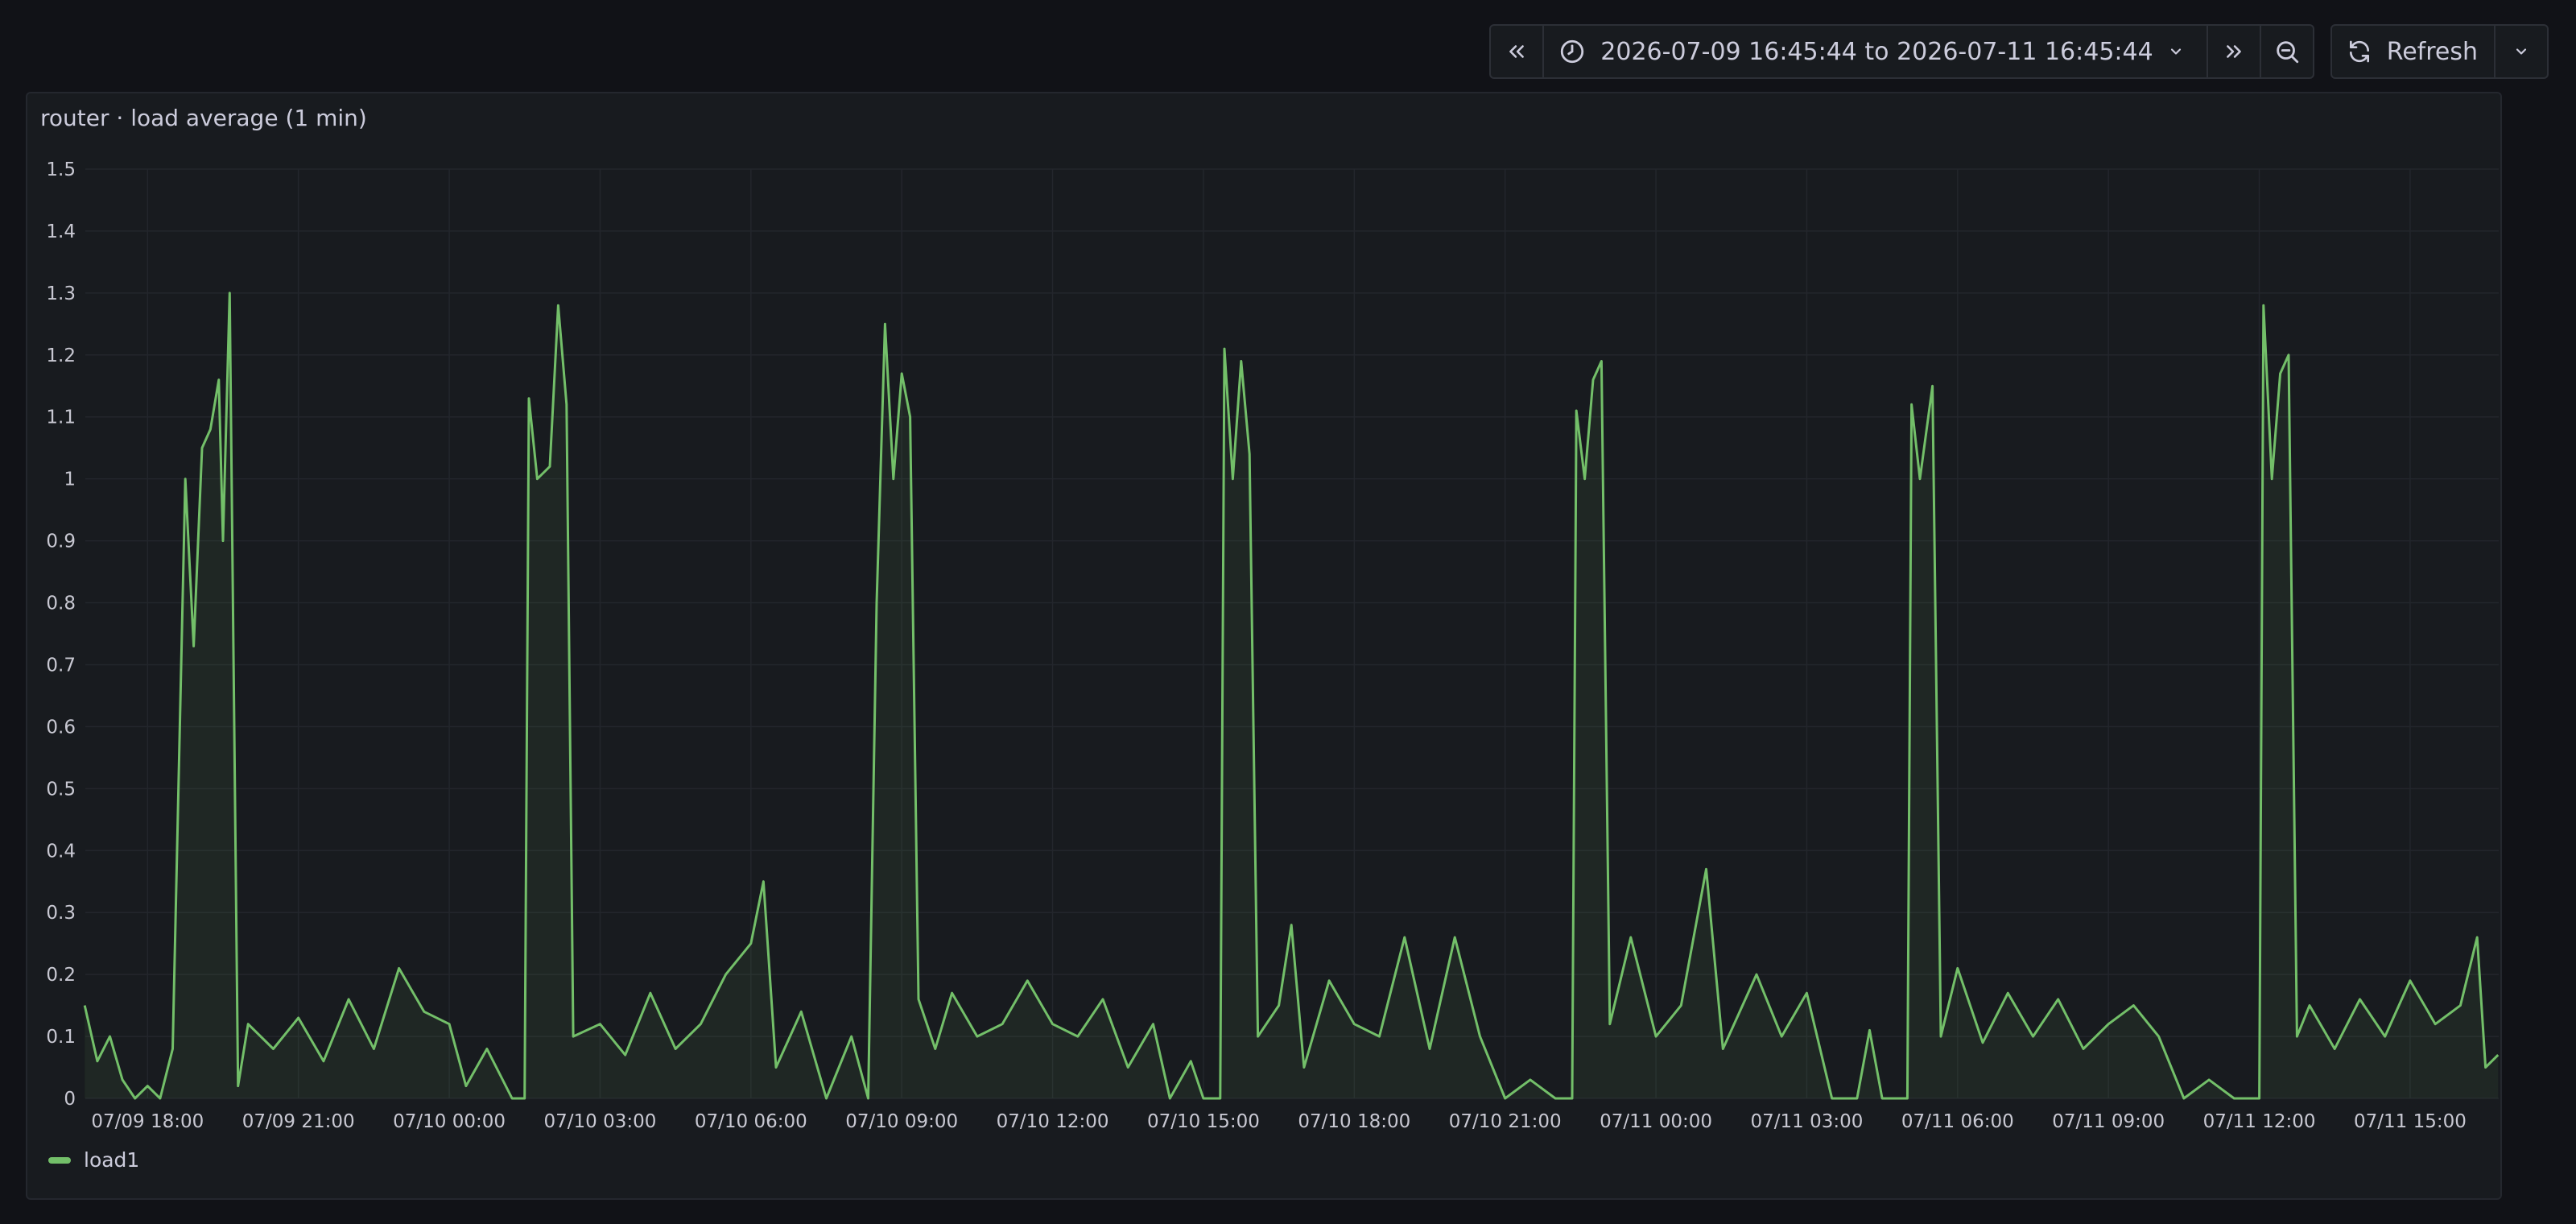 This screenshot has height=1224, width=2576. I want to click on clock-icon, so click(1572, 51).